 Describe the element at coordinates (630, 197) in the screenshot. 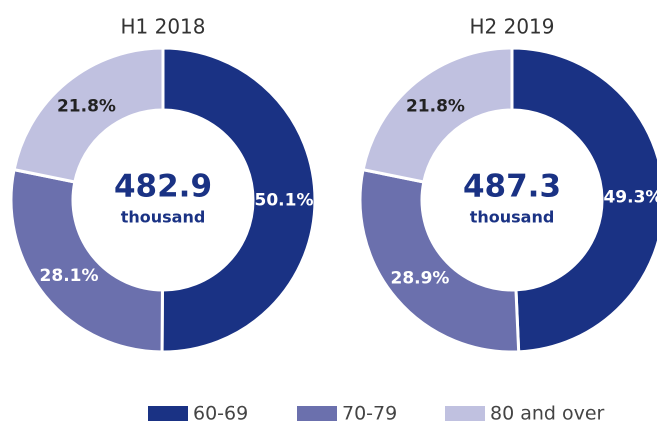

I see `value-label: 49.3%` at that location.